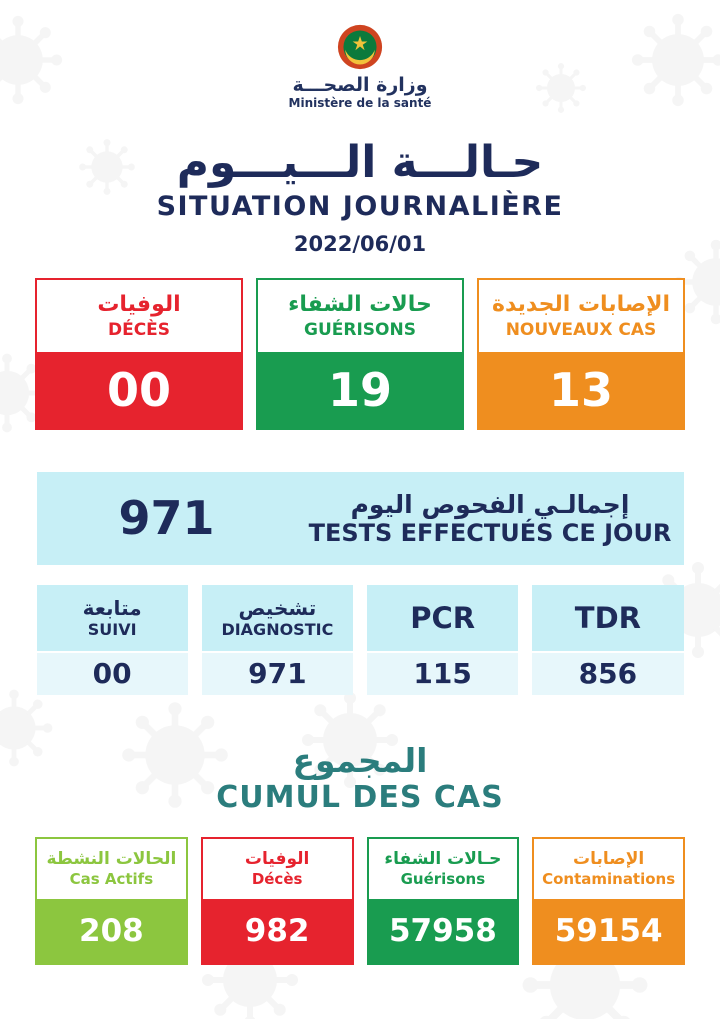  Describe the element at coordinates (360, 389) in the screenshot. I see `daily-recoveries-value: 19` at that location.